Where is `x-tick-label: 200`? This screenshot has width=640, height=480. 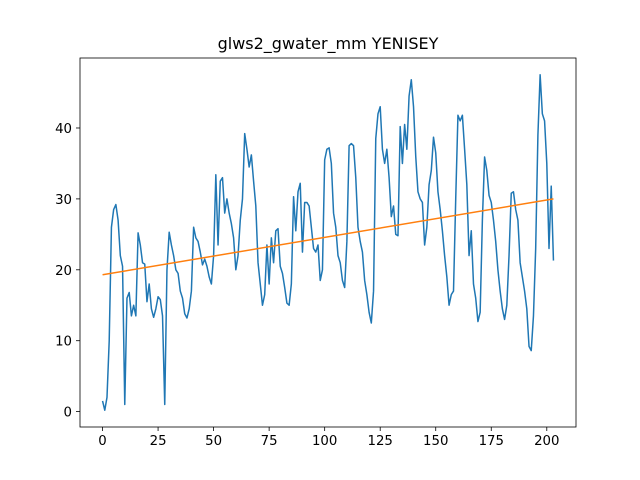
x-tick-label: 200 is located at coordinates (546, 441).